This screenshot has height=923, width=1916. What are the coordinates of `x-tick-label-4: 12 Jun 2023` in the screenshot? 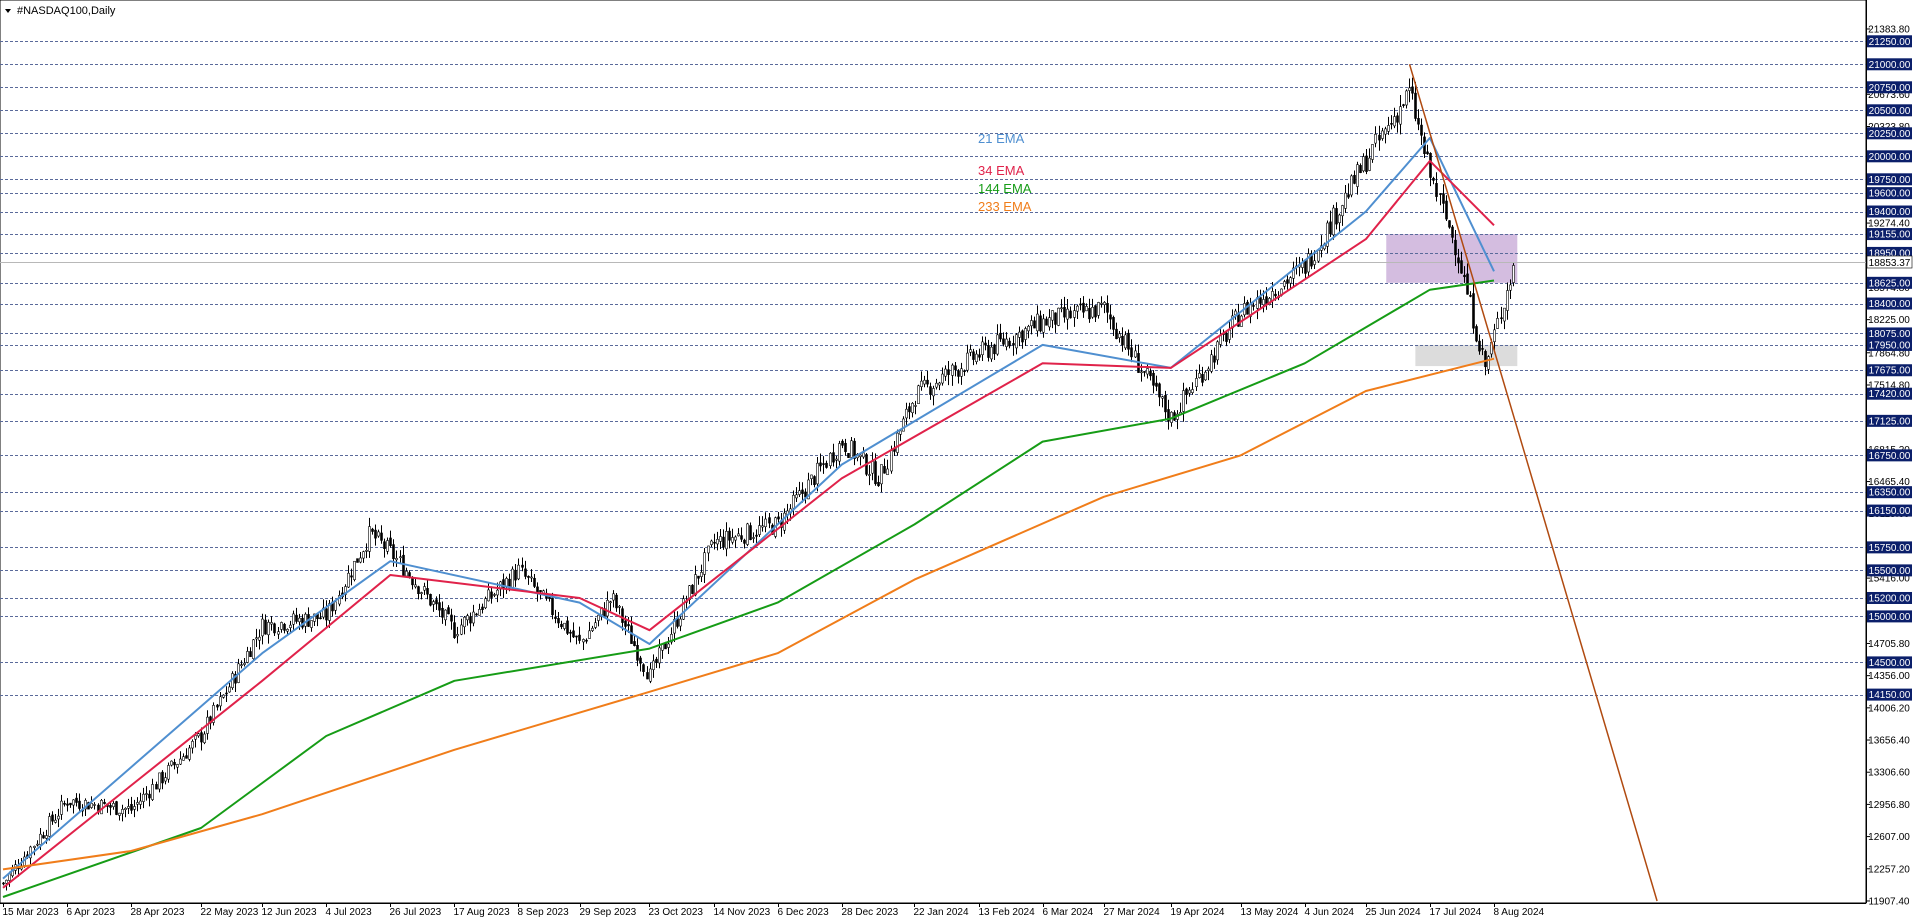 It's located at (289, 912).